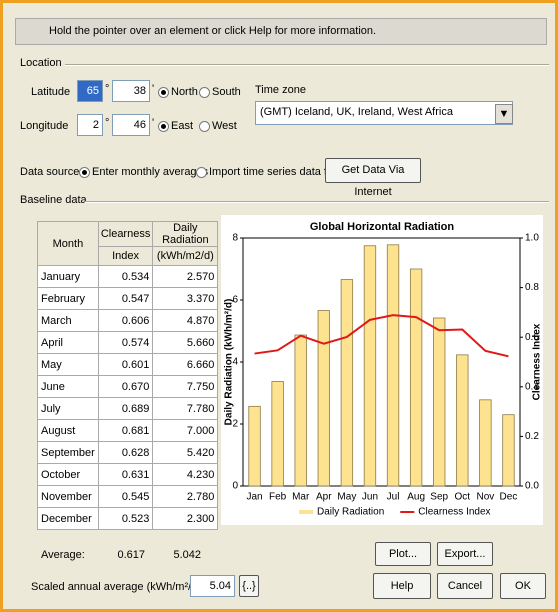 This screenshot has width=558, height=612. I want to click on table-cell: 2.570, so click(185, 276).